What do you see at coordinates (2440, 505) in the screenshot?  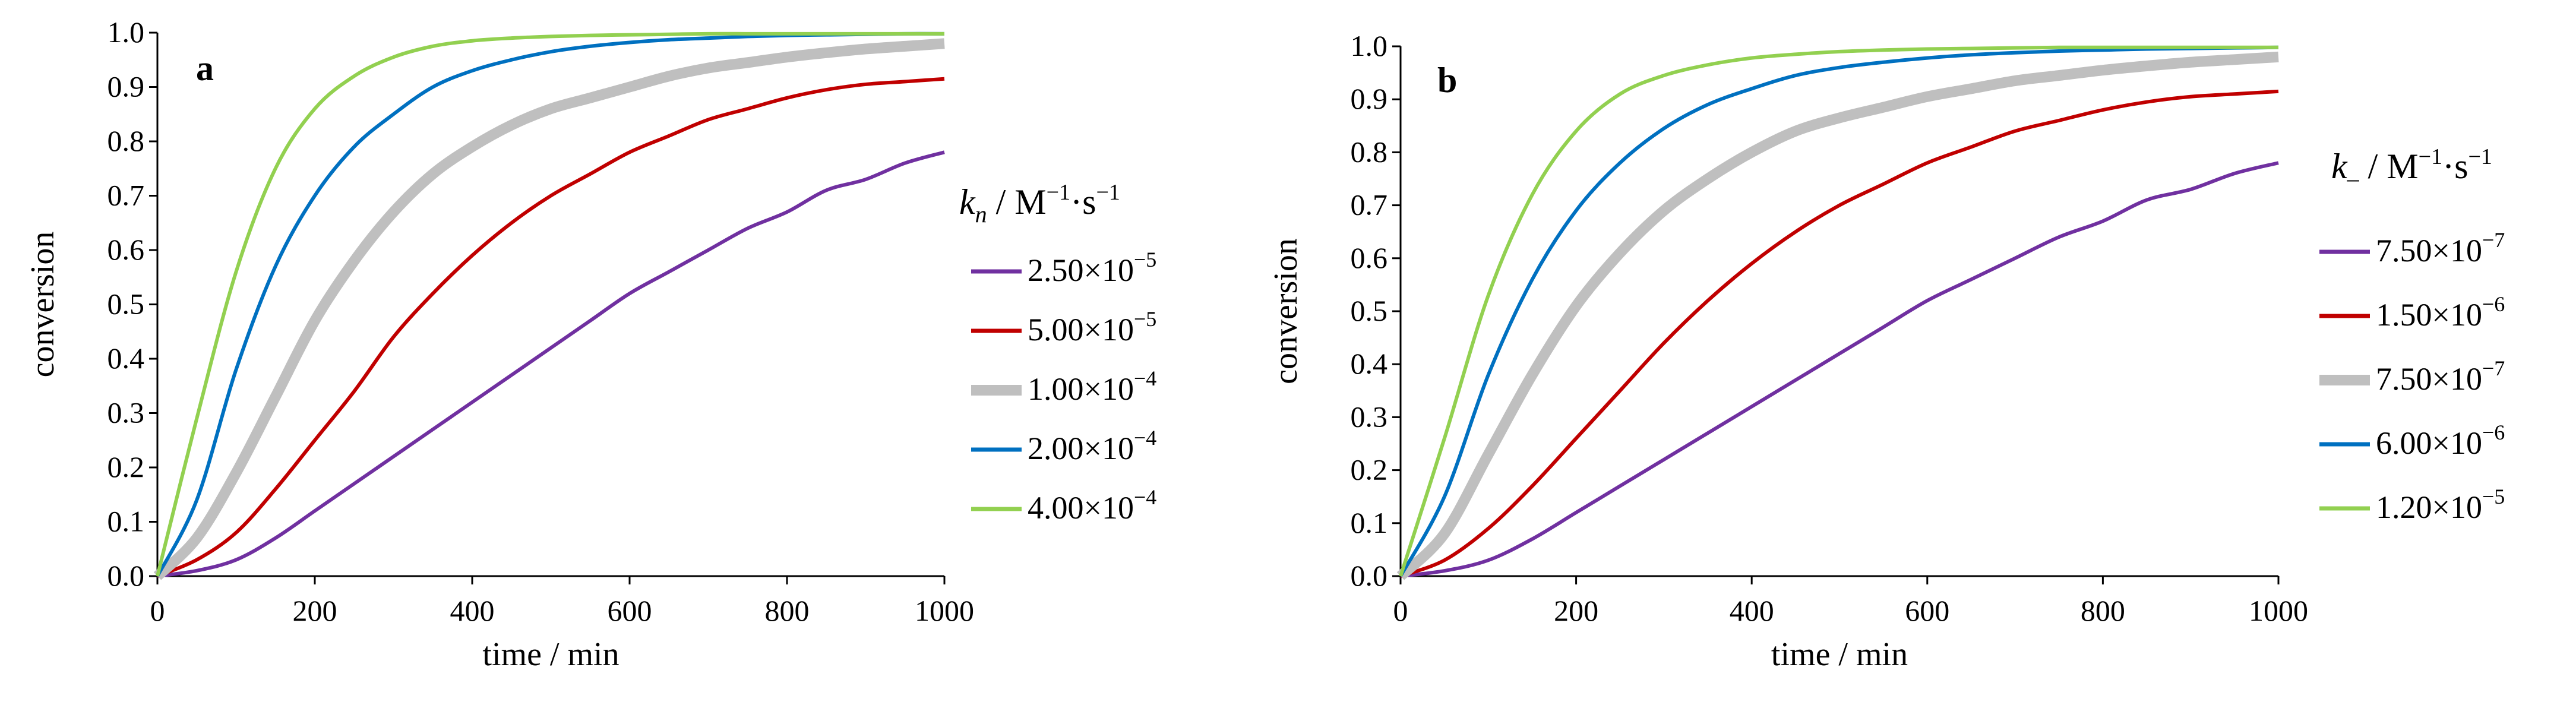 I see `legend-entry-5: 1.20×10⁻⁵` at bounding box center [2440, 505].